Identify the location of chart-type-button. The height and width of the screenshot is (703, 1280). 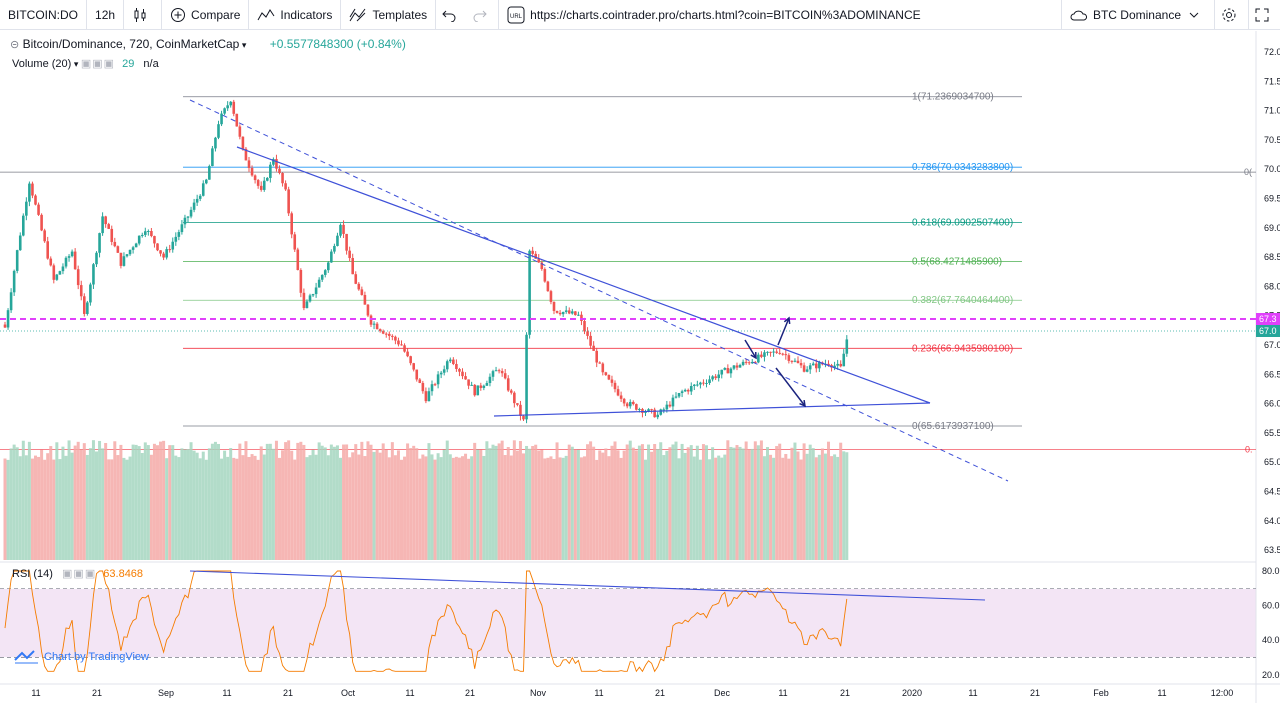
(143, 15).